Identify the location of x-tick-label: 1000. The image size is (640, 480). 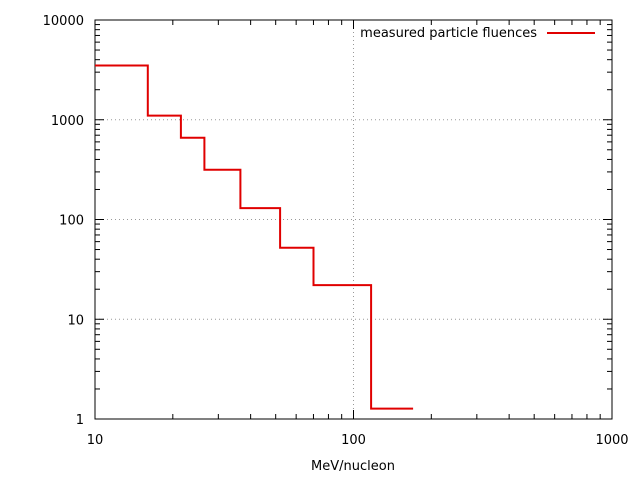
(611, 440).